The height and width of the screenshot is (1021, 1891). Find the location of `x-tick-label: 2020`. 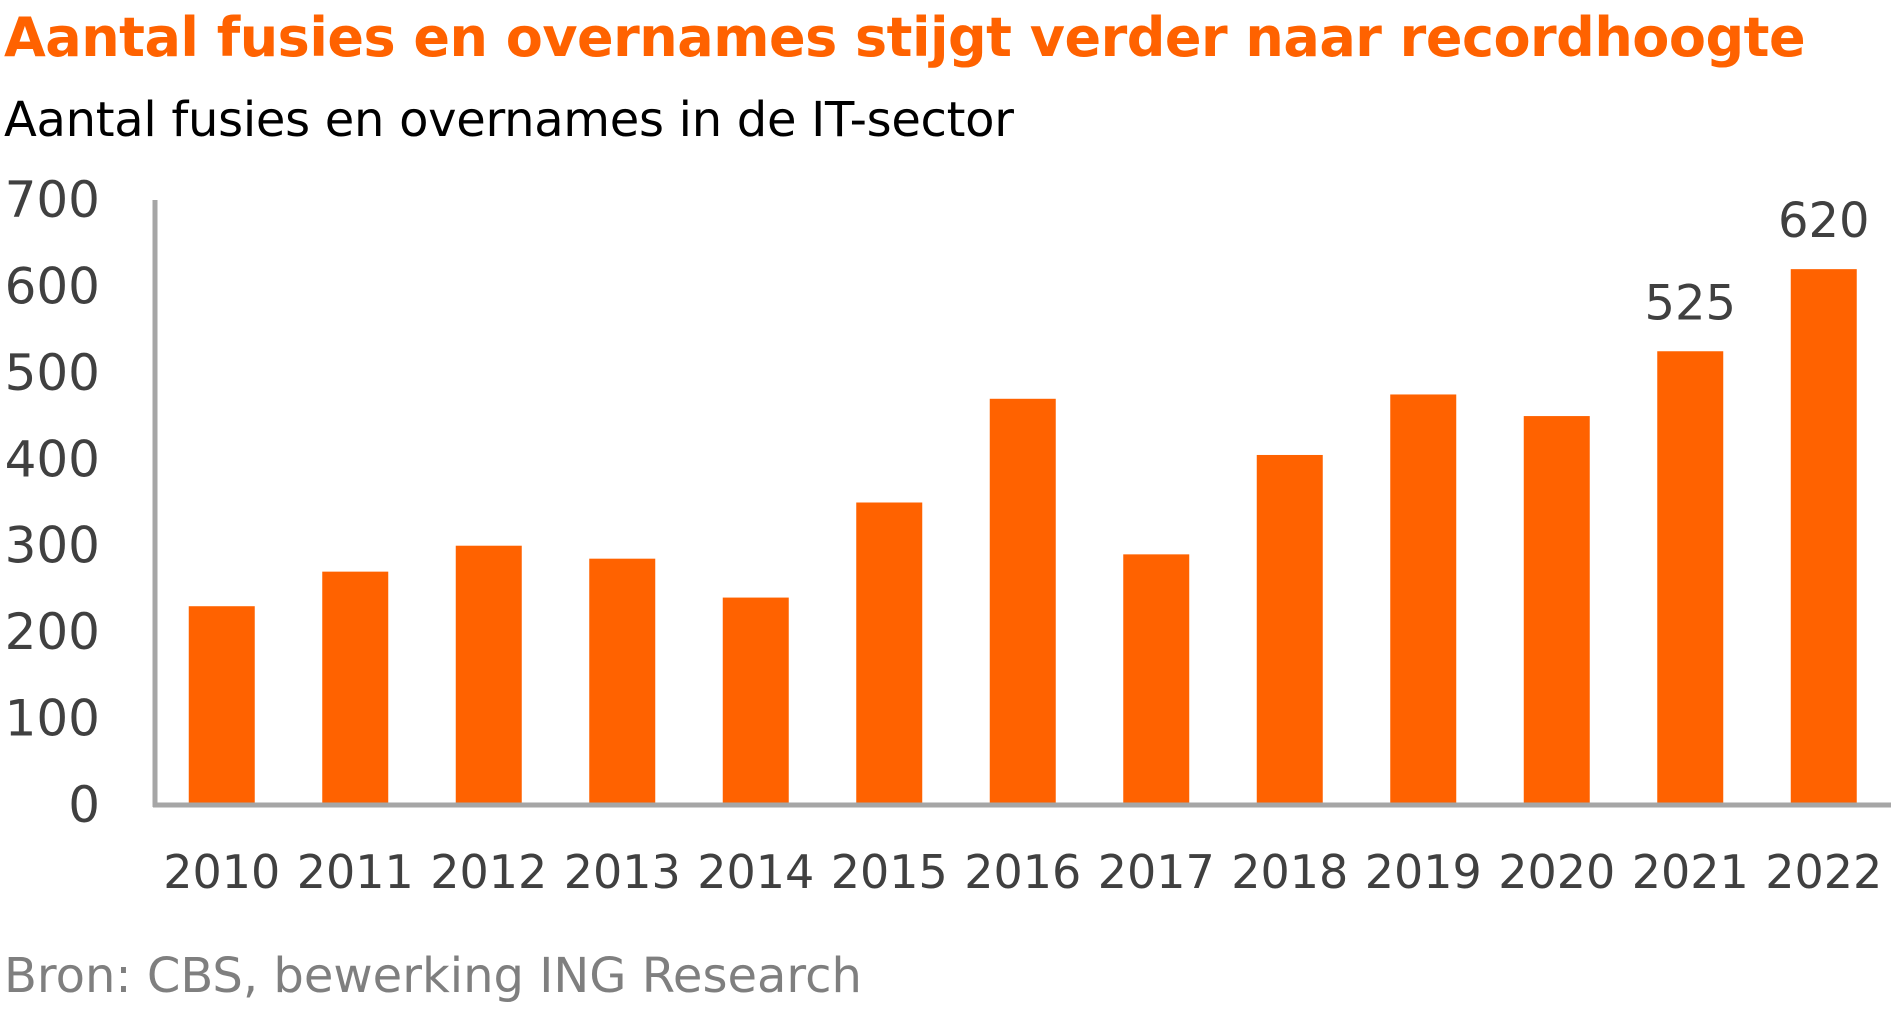

x-tick-label: 2020 is located at coordinates (1556, 872).